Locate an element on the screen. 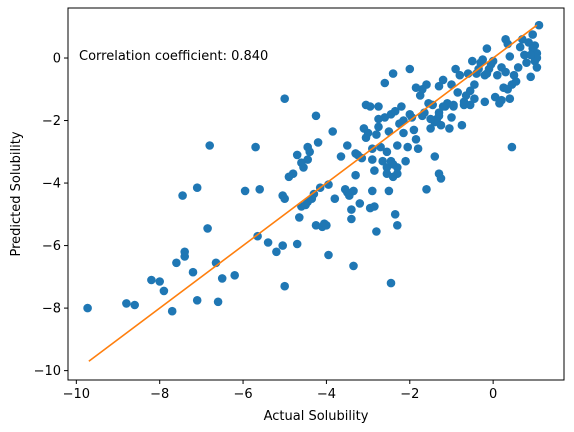 This screenshot has height=432, width=574. x-tick-label: −8 is located at coordinates (159, 394).